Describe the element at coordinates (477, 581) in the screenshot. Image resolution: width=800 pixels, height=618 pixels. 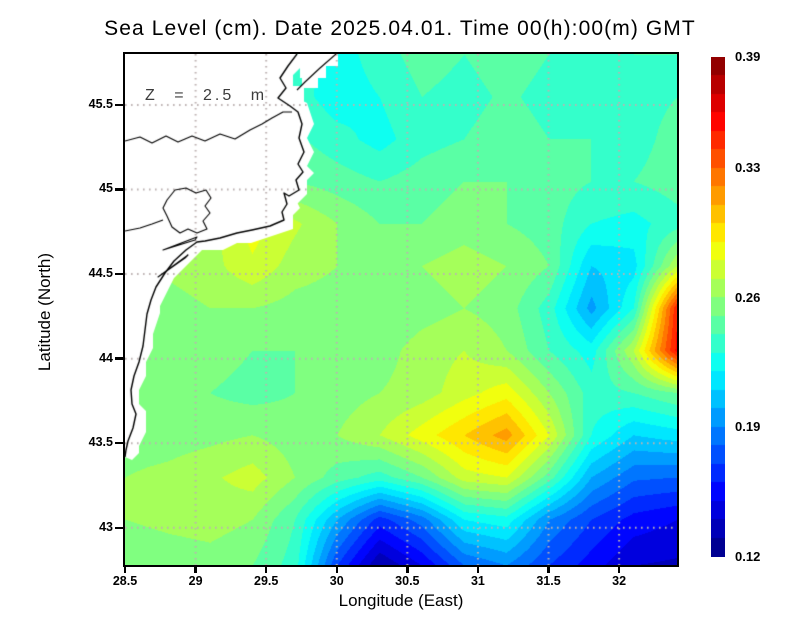
I see `x-tick-label: 31` at that location.